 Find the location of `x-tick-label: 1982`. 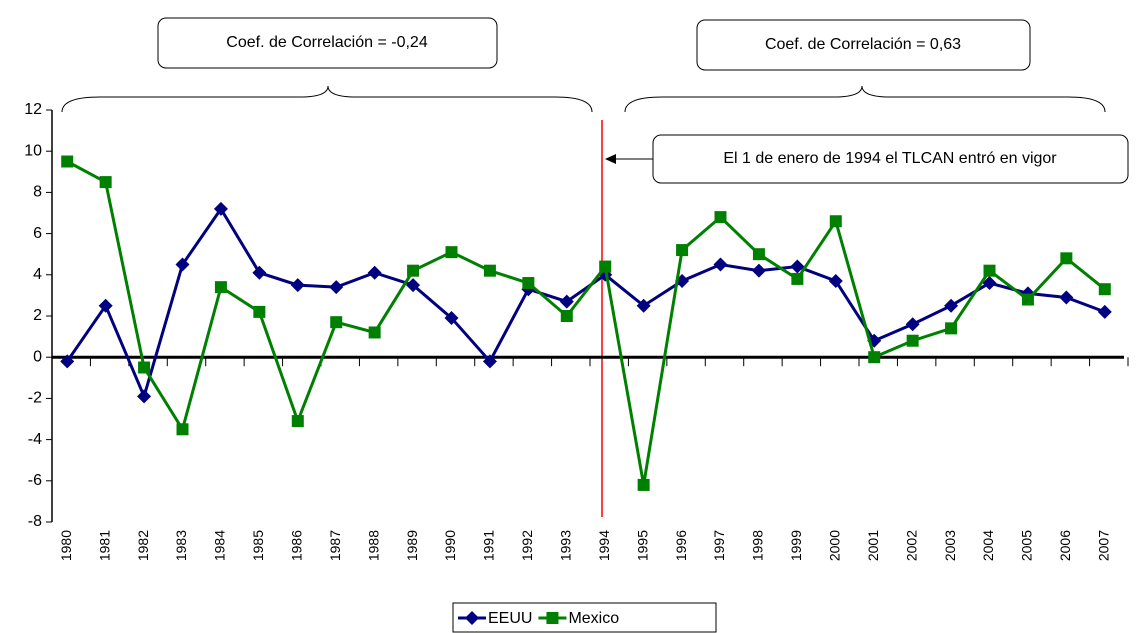

x-tick-label: 1982 is located at coordinates (143, 545).